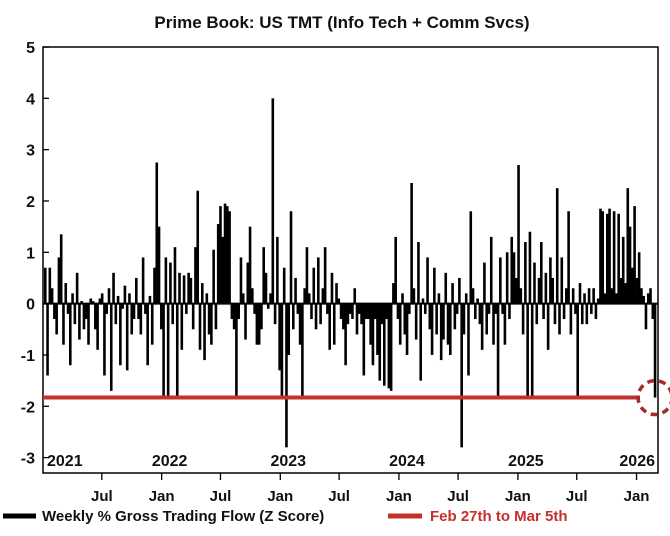  Describe the element at coordinates (526, 461) in the screenshot. I see `year-label: 2025` at that location.